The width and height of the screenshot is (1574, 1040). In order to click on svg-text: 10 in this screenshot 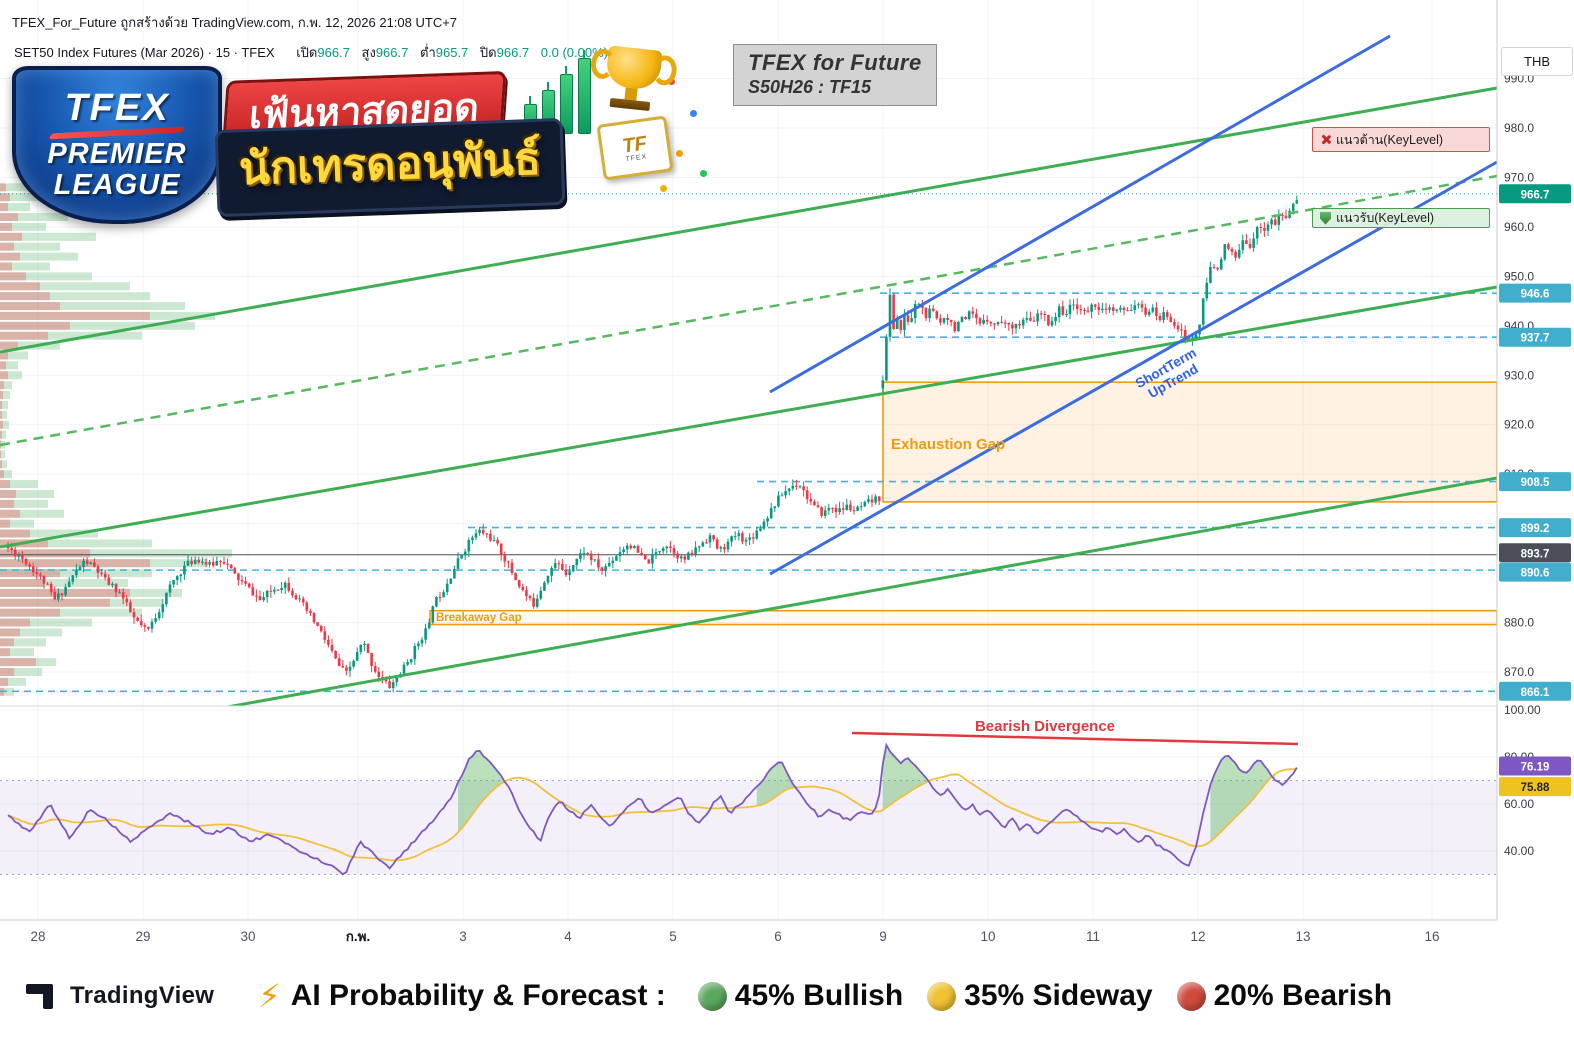, I will do `click(987, 936)`.